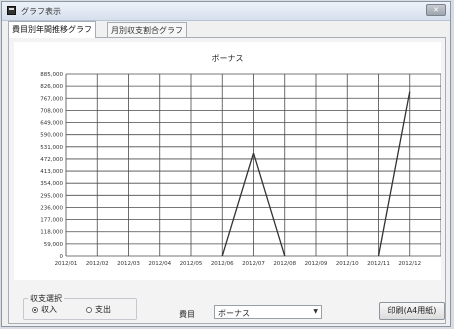 This screenshot has width=454, height=329. I want to click on y-tick-label: 767,000, so click(51, 99).